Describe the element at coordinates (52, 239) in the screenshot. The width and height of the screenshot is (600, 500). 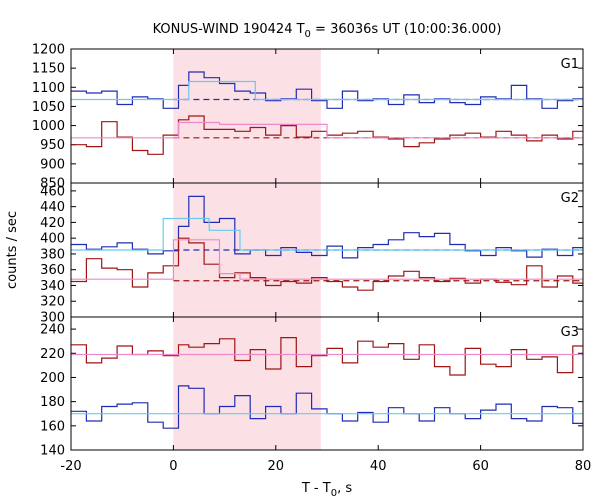
I see `g2-y-tick-label: 400` at that location.